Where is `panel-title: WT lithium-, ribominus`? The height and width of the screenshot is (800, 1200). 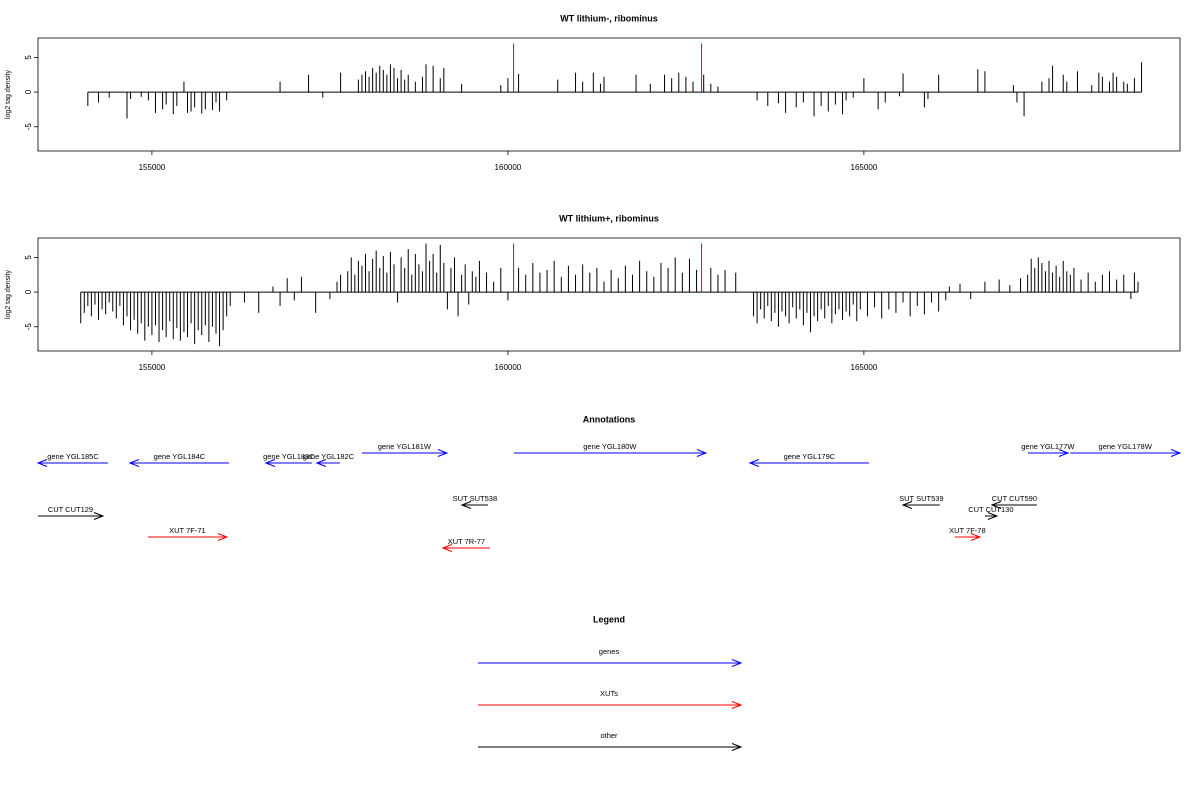
panel-title: WT lithium-, ribominus is located at coordinates (609, 18).